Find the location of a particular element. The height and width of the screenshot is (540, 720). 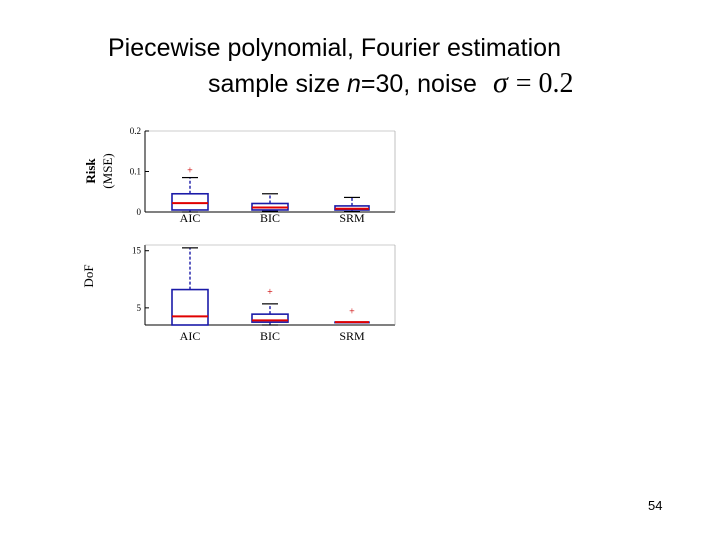

title-noise-text: =30, noise is located at coordinates (418, 84).